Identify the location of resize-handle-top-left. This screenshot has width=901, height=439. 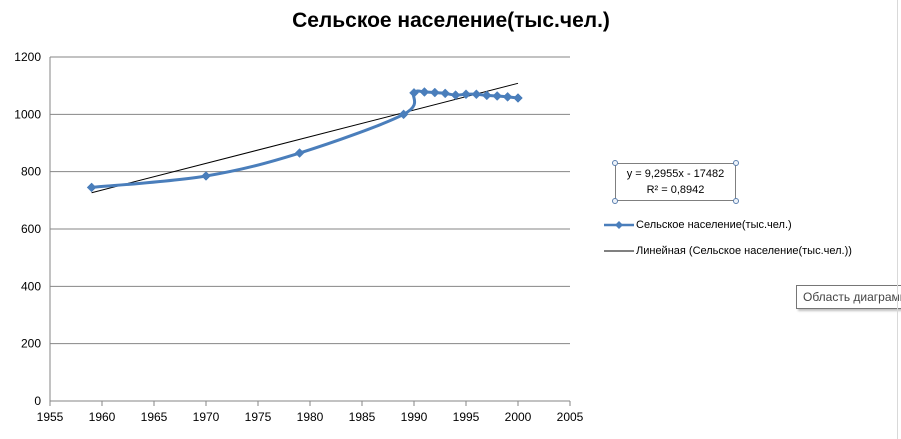
(615, 163).